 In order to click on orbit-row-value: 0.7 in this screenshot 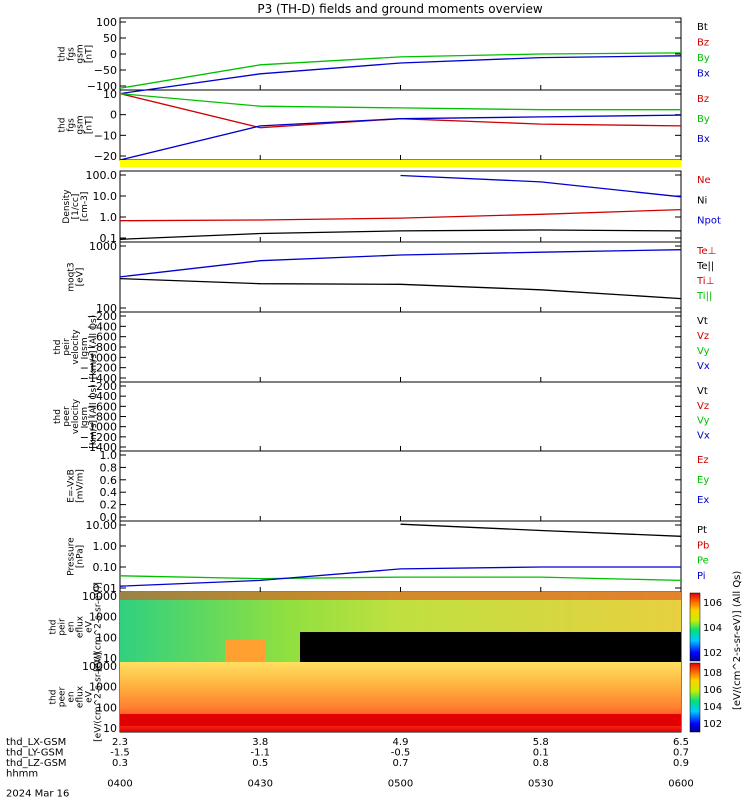, I will do `click(401, 763)`.